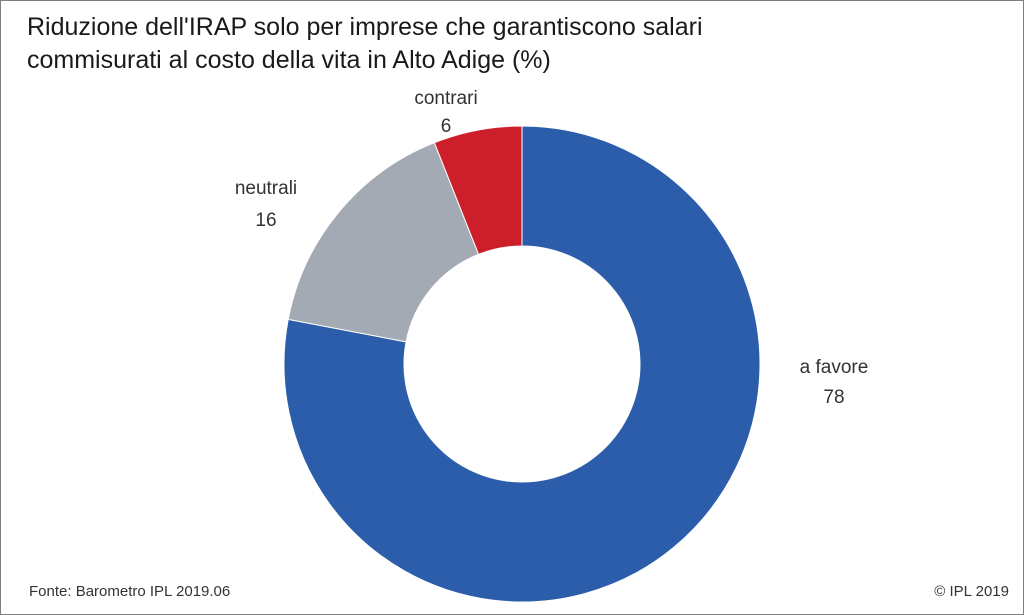  What do you see at coordinates (971, 591) in the screenshot?
I see `copyright-note: © IPL 2019` at bounding box center [971, 591].